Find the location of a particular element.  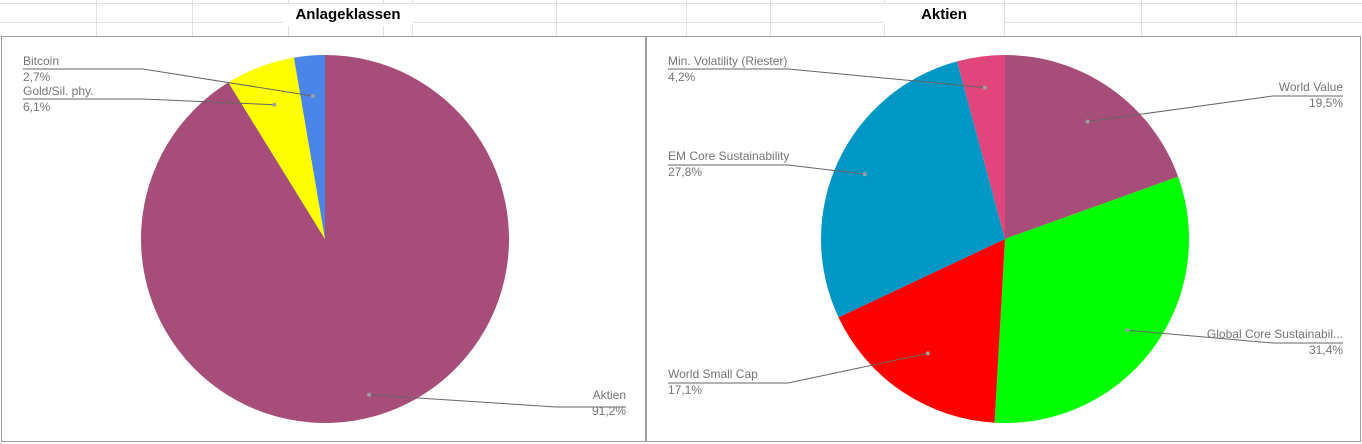

slice-label-world-small-cap: World Small Cap is located at coordinates (713, 374).